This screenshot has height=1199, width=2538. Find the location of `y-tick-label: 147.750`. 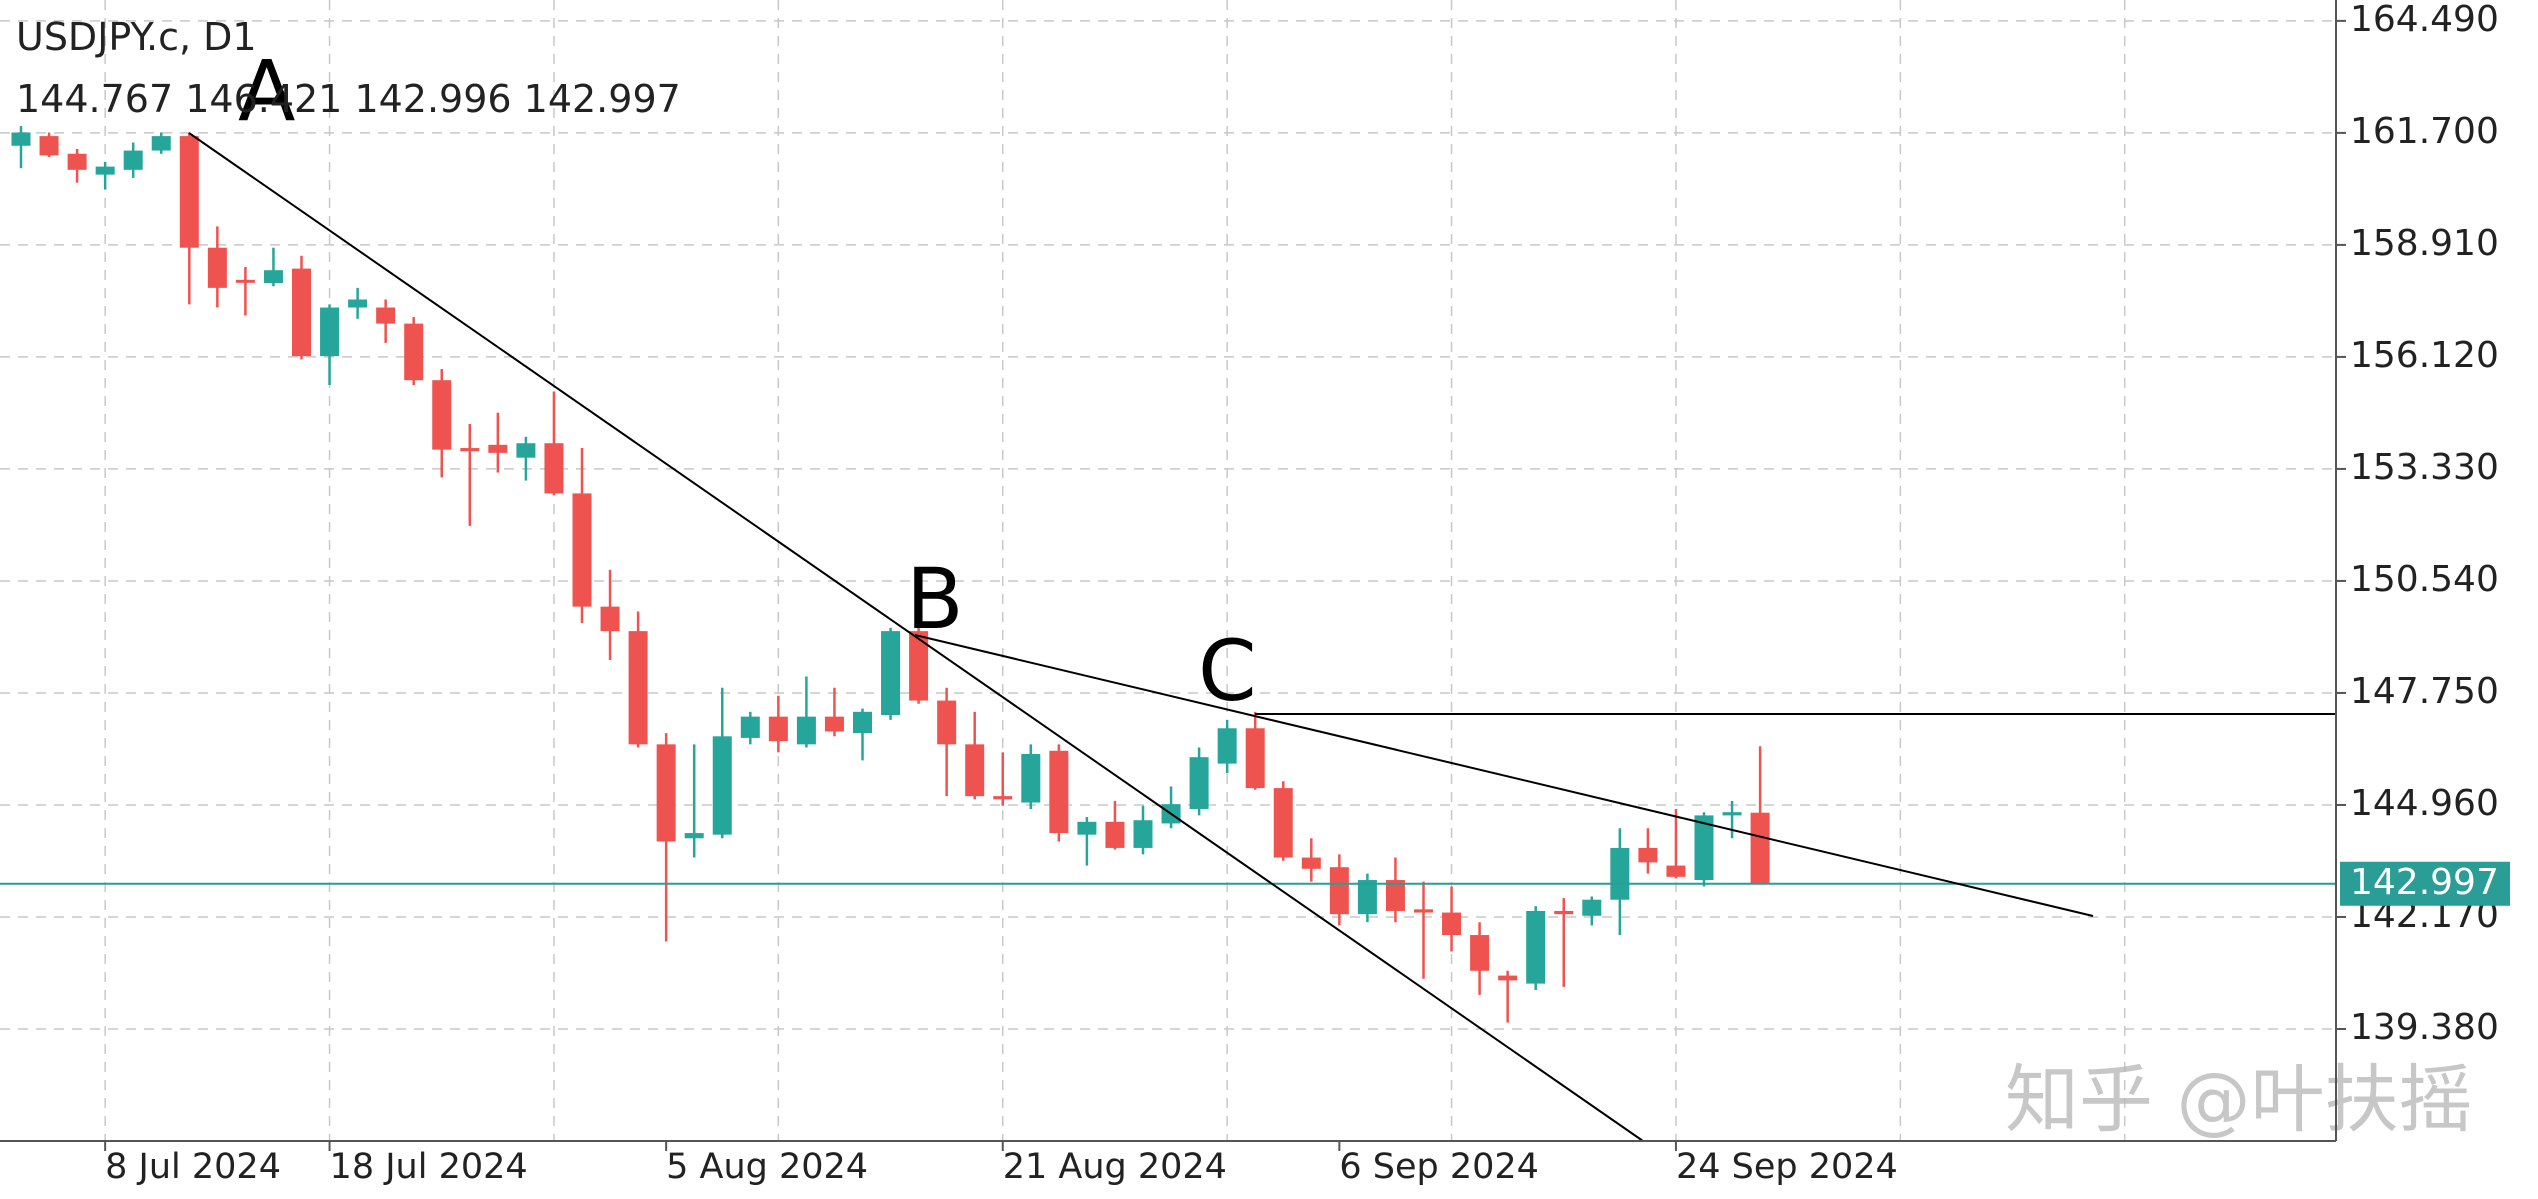

y-tick-label: 147.750 is located at coordinates (2424, 691).